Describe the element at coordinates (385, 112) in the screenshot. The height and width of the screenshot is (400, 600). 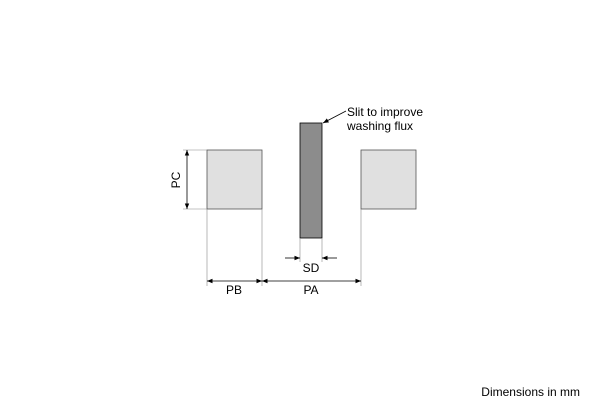
I see `annotation-line: Slit to improve` at that location.